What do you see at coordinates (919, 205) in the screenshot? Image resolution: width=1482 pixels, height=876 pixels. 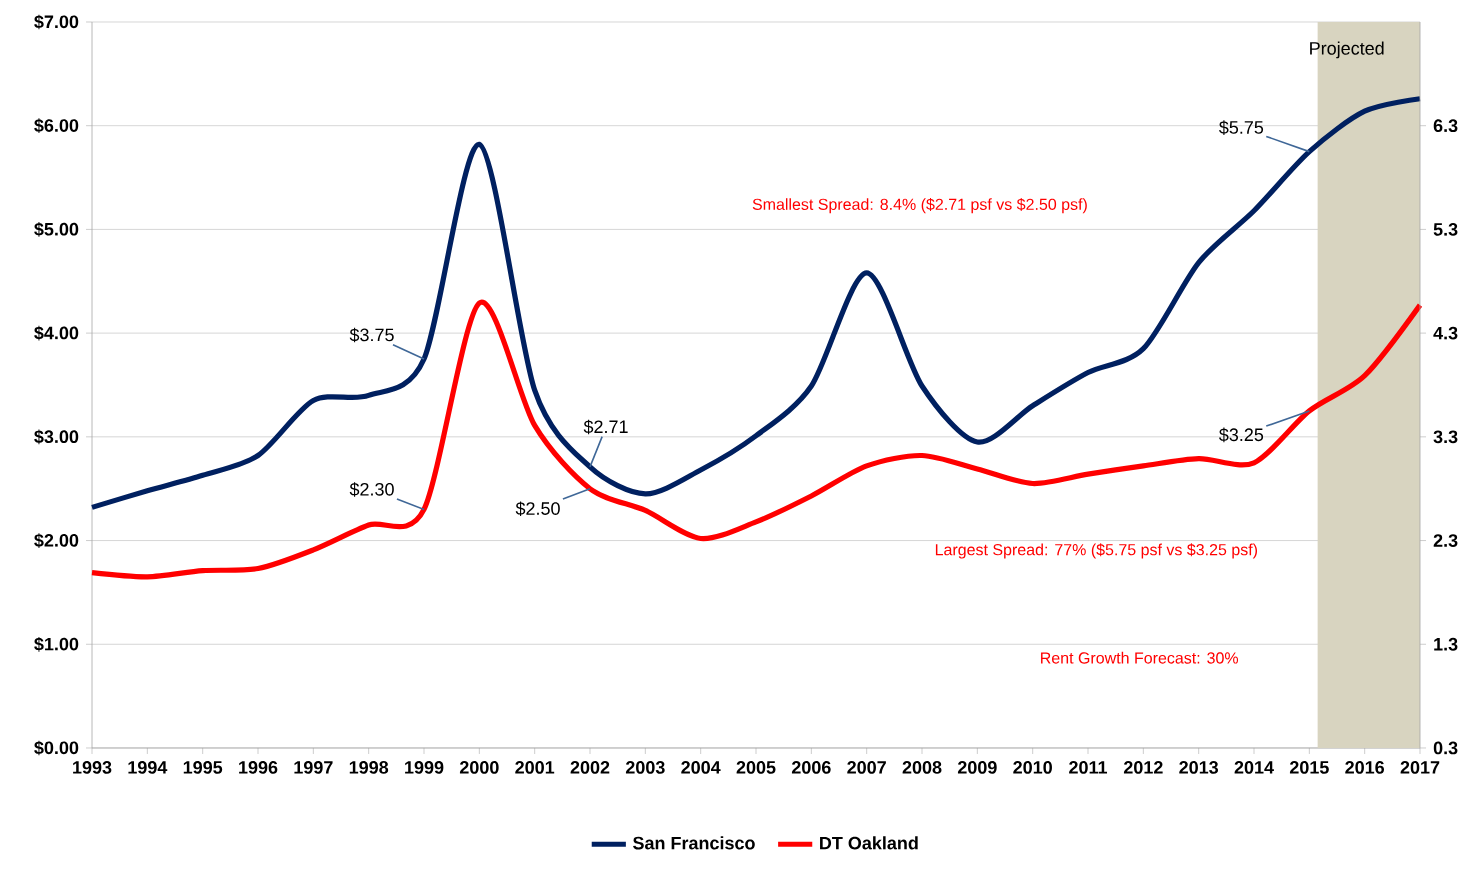 I see `annotation: Smallest Spread: 8.4% ($2.71 psf vs $2.50 psf)` at bounding box center [919, 205].